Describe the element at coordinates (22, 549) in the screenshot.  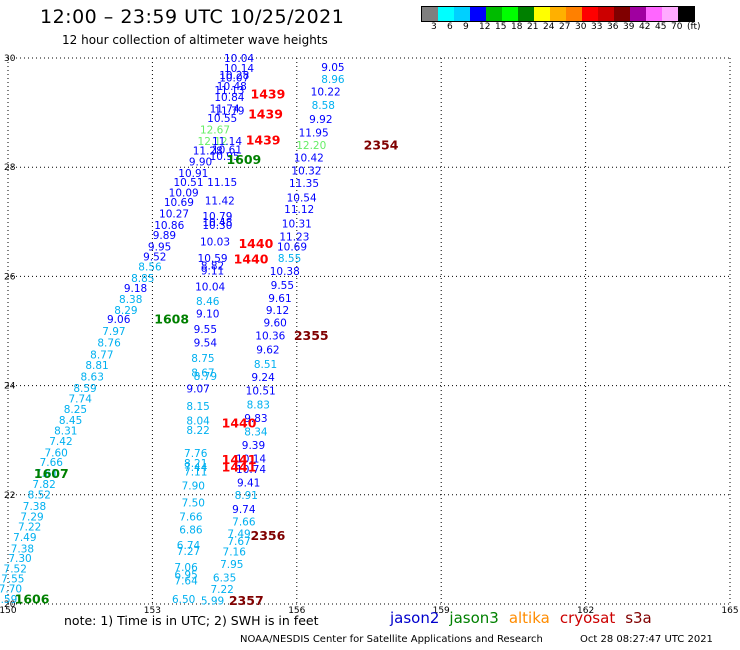
I see `wave-height-value: 7.38` at that location.